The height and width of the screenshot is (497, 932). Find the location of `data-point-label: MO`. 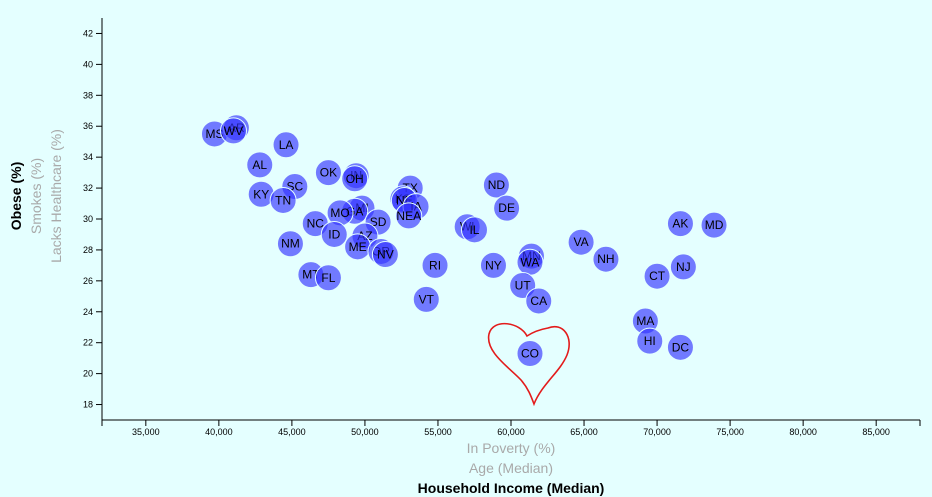

data-point-label: MO is located at coordinates (339, 213).